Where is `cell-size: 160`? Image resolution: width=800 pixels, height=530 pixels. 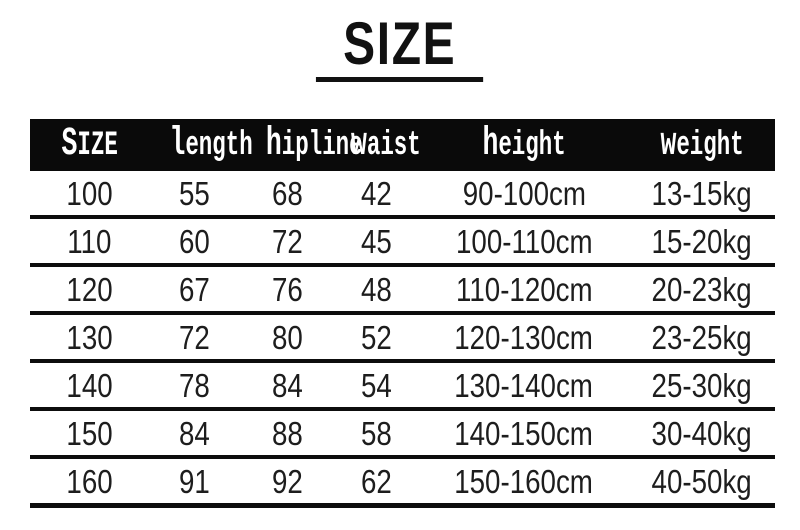
cell-size: 160 is located at coordinates (89, 482).